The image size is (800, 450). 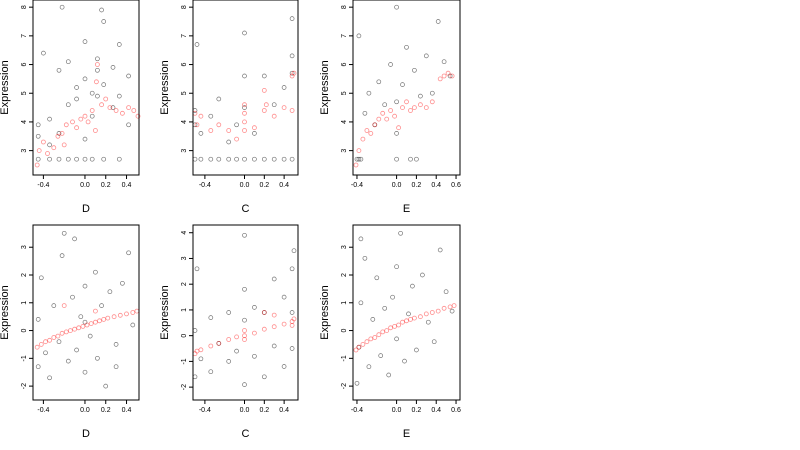 I want to click on plot-frame, so click(x=86, y=88).